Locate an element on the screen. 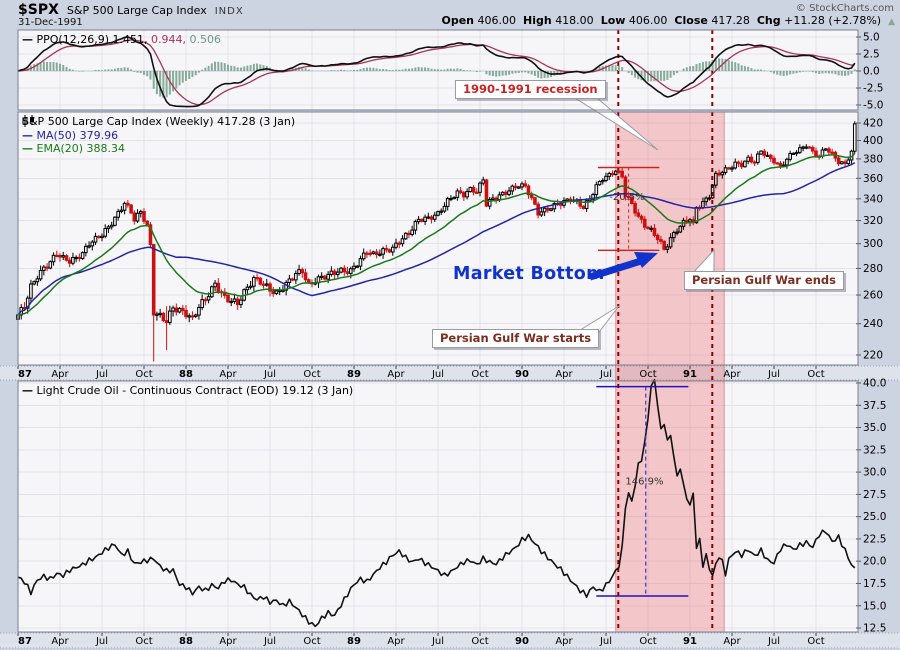  security-name: S&P 500 Large Cap Index is located at coordinates (136, 10).